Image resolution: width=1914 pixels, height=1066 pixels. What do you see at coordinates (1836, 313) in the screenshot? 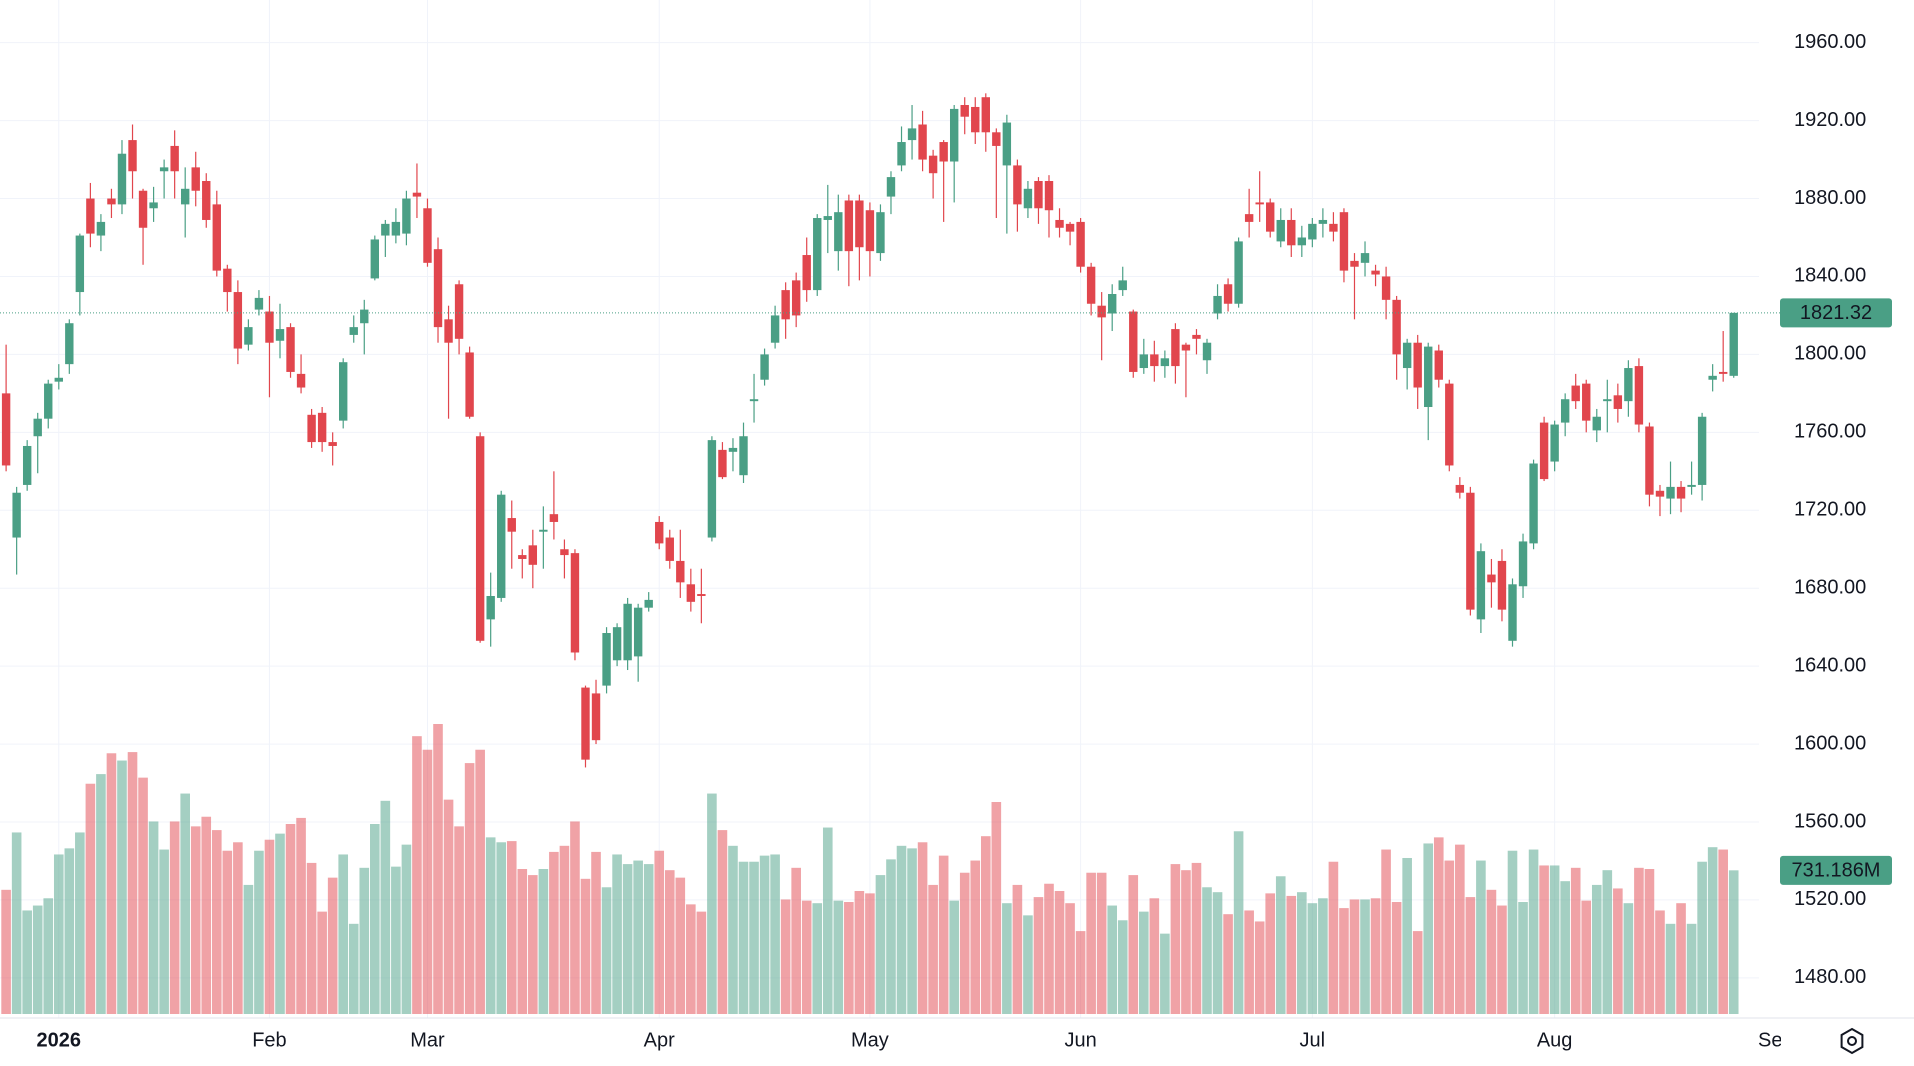
I see `last-price-label: 1821.32` at bounding box center [1836, 313].